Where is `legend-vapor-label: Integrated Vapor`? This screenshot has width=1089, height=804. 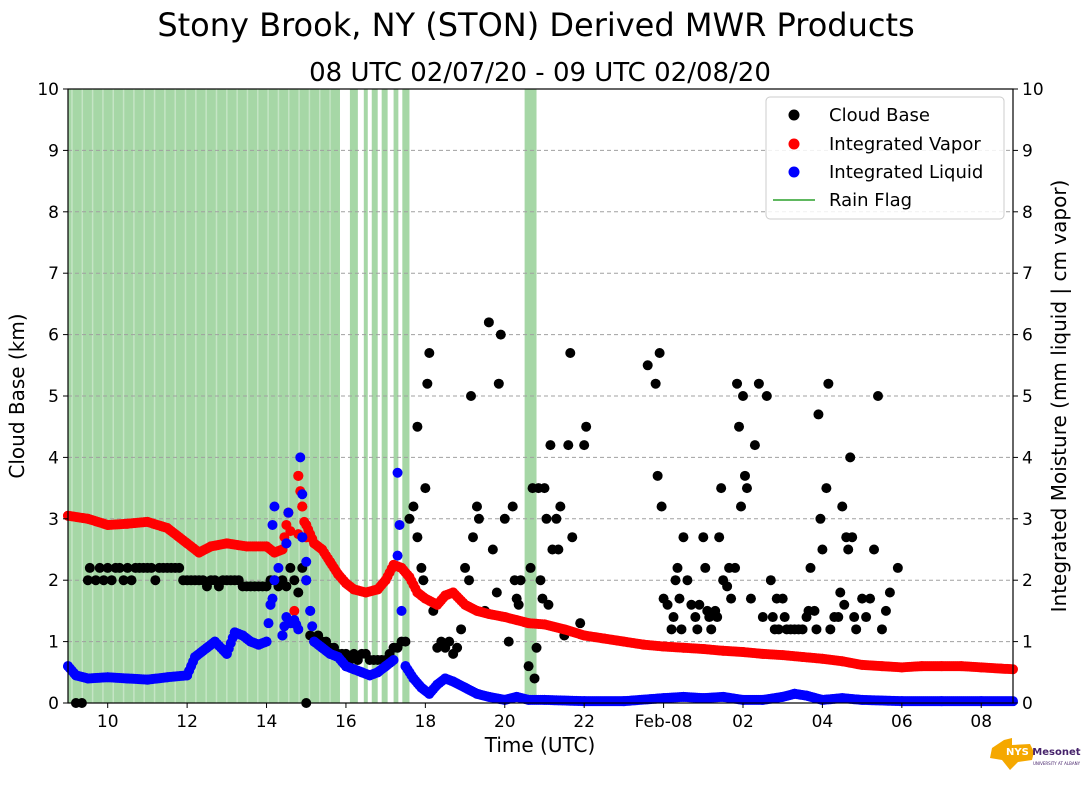 legend-vapor-label: Integrated Vapor is located at coordinates (905, 144).